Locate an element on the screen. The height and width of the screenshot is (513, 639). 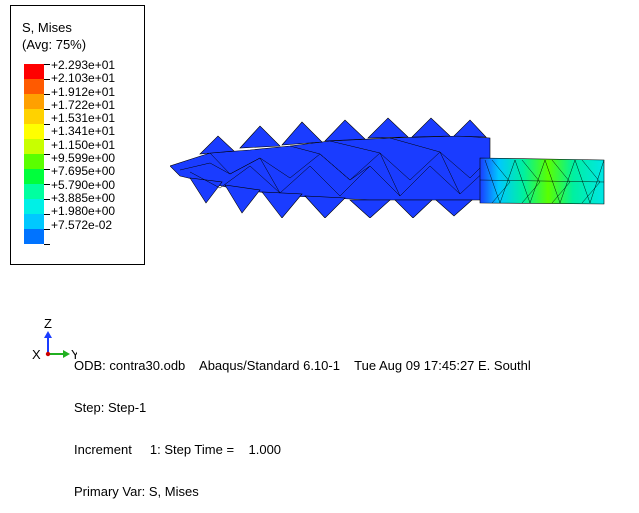
legend-value-label: +1.722e+01 is located at coordinates (83, 104).